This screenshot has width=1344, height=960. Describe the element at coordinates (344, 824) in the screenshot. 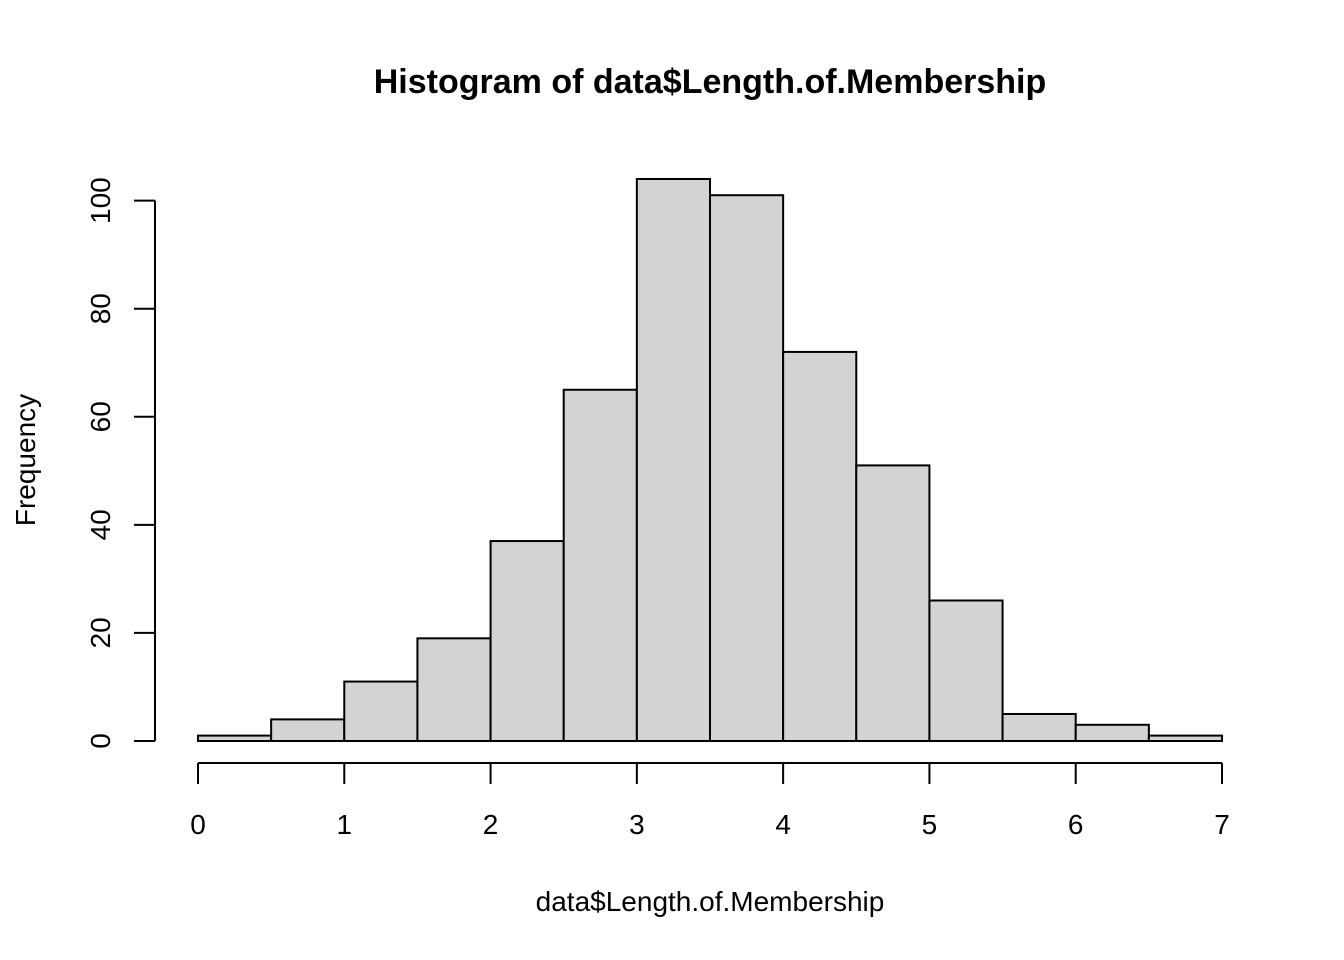

I see `x-tick-label: 1` at that location.